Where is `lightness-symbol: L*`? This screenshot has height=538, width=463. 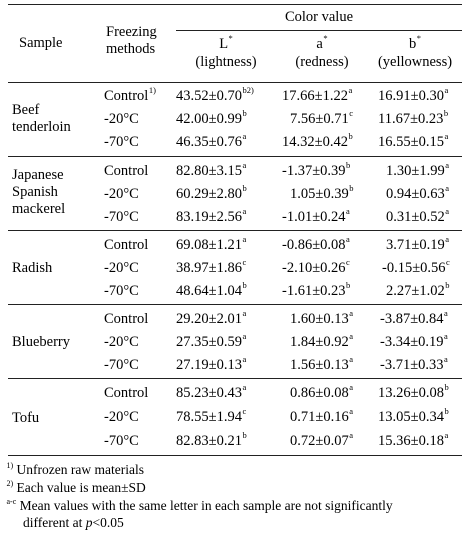 lightness-symbol: L* is located at coordinates (226, 42).